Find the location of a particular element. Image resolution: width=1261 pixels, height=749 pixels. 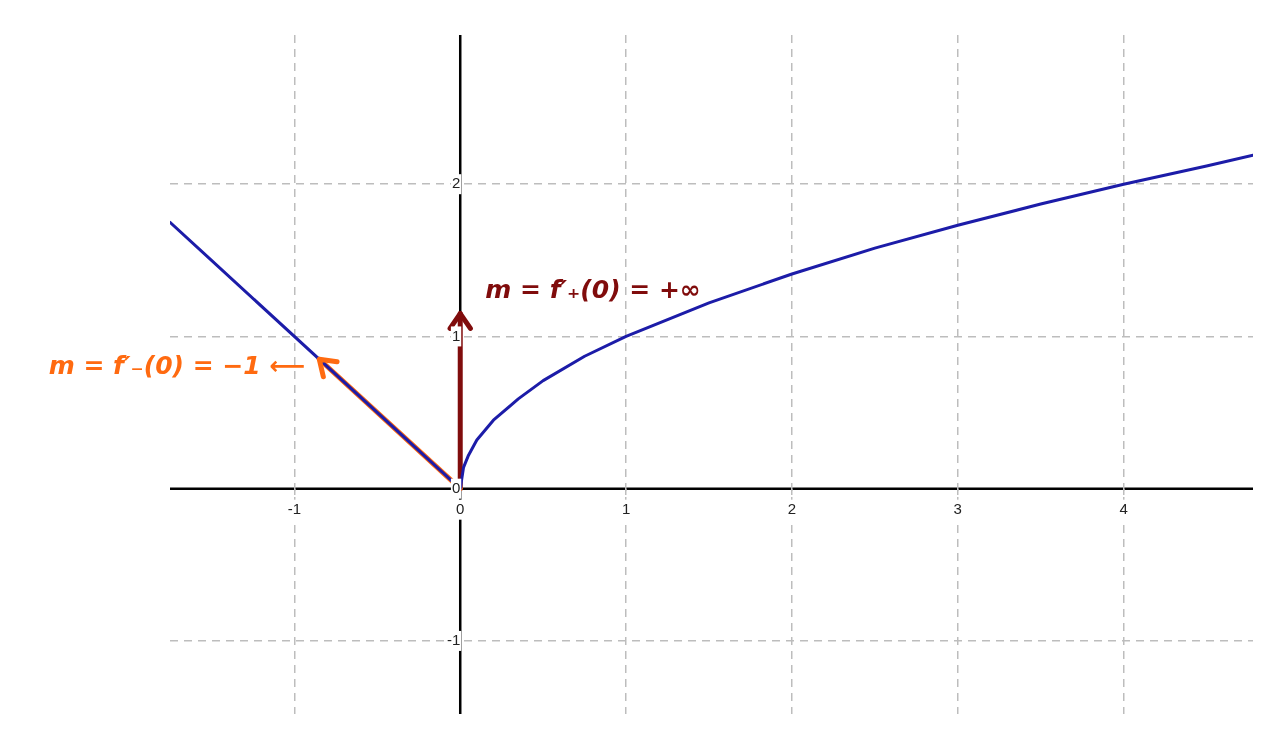

x-tick-label: -1 is located at coordinates (294, 508).